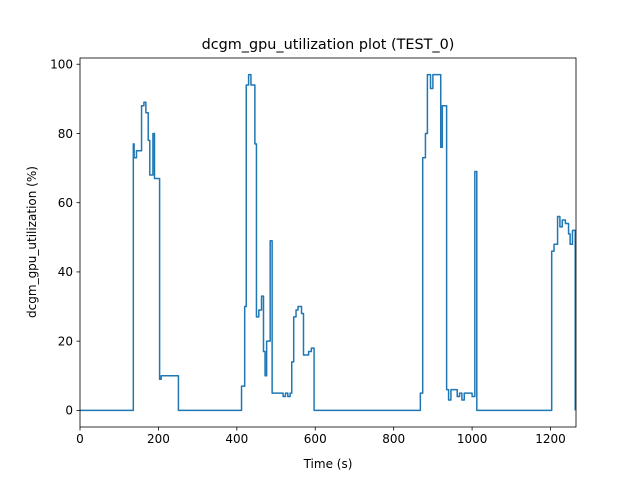 The image size is (640, 484). Describe the element at coordinates (65, 203) in the screenshot. I see `y-tick-label: 60` at that location.